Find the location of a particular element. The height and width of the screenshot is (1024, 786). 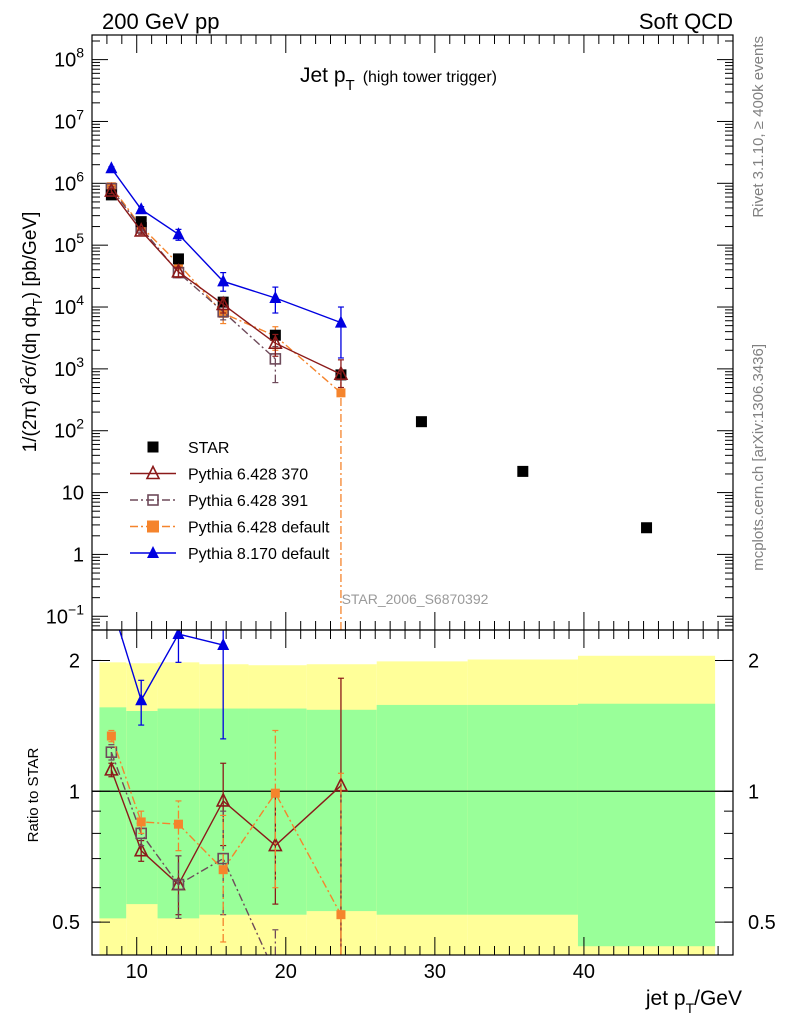

legend-marker-star is located at coordinates (153, 447).